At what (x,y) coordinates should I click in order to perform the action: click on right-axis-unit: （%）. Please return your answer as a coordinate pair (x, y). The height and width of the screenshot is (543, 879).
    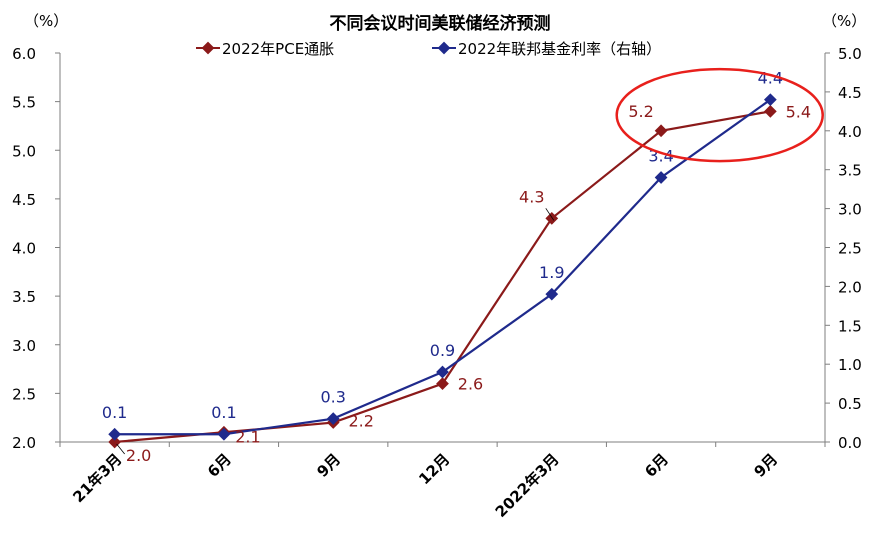
    Looking at the image, I should click on (844, 21).